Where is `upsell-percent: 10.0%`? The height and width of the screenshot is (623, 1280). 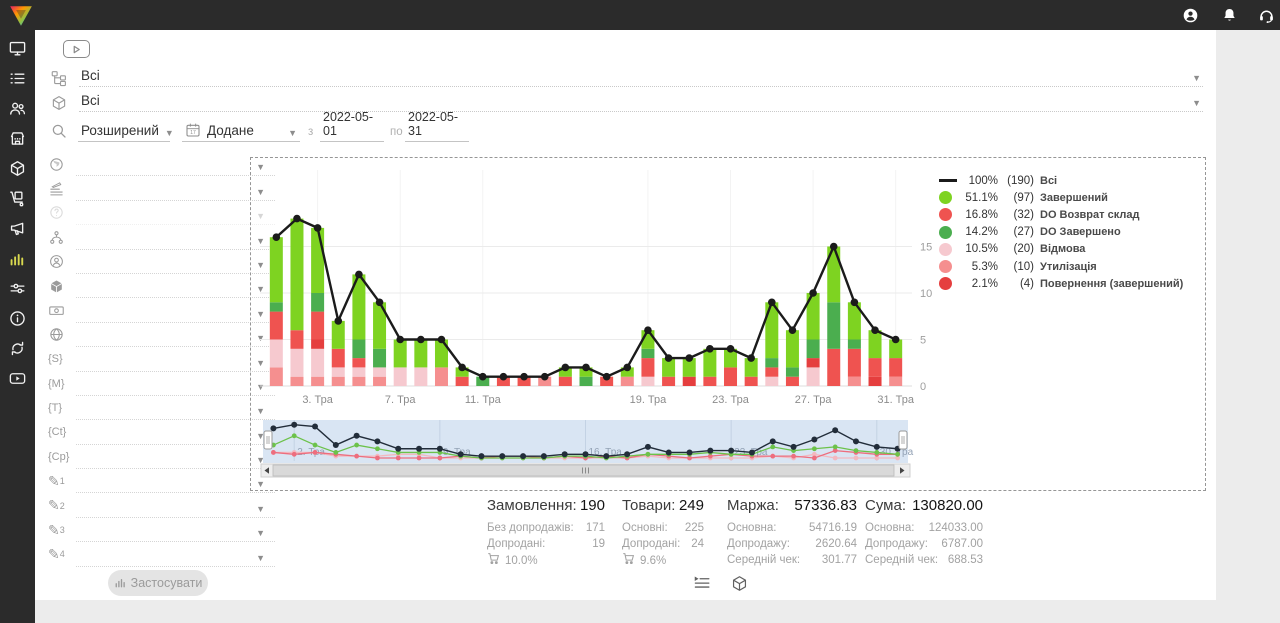 upsell-percent: 10.0% is located at coordinates (521, 561).